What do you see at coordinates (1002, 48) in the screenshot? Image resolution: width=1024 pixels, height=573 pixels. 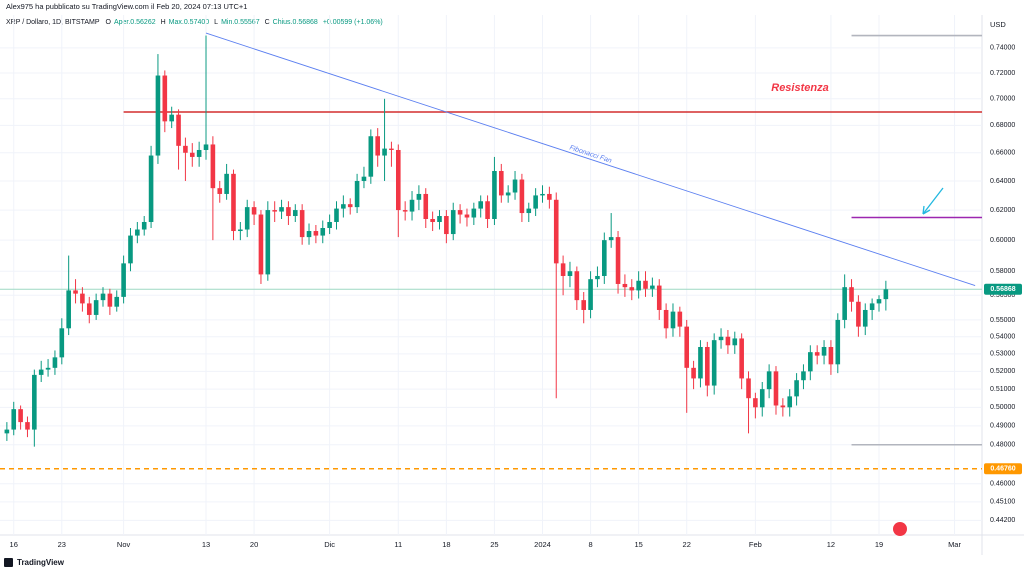 I see `y-tick-label: 0.74000` at bounding box center [1002, 48].